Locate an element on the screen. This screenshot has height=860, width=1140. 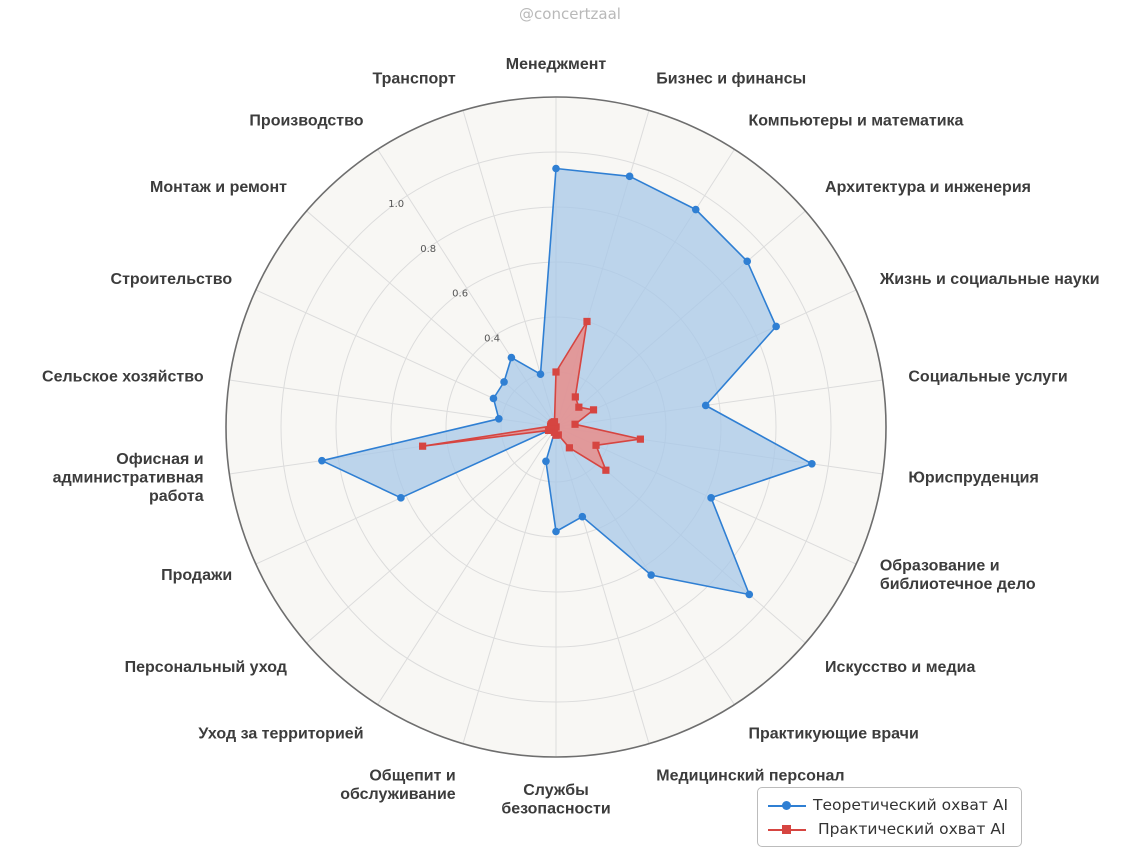
category-label-line: Архитектура и инженерия is located at coordinates (928, 187).